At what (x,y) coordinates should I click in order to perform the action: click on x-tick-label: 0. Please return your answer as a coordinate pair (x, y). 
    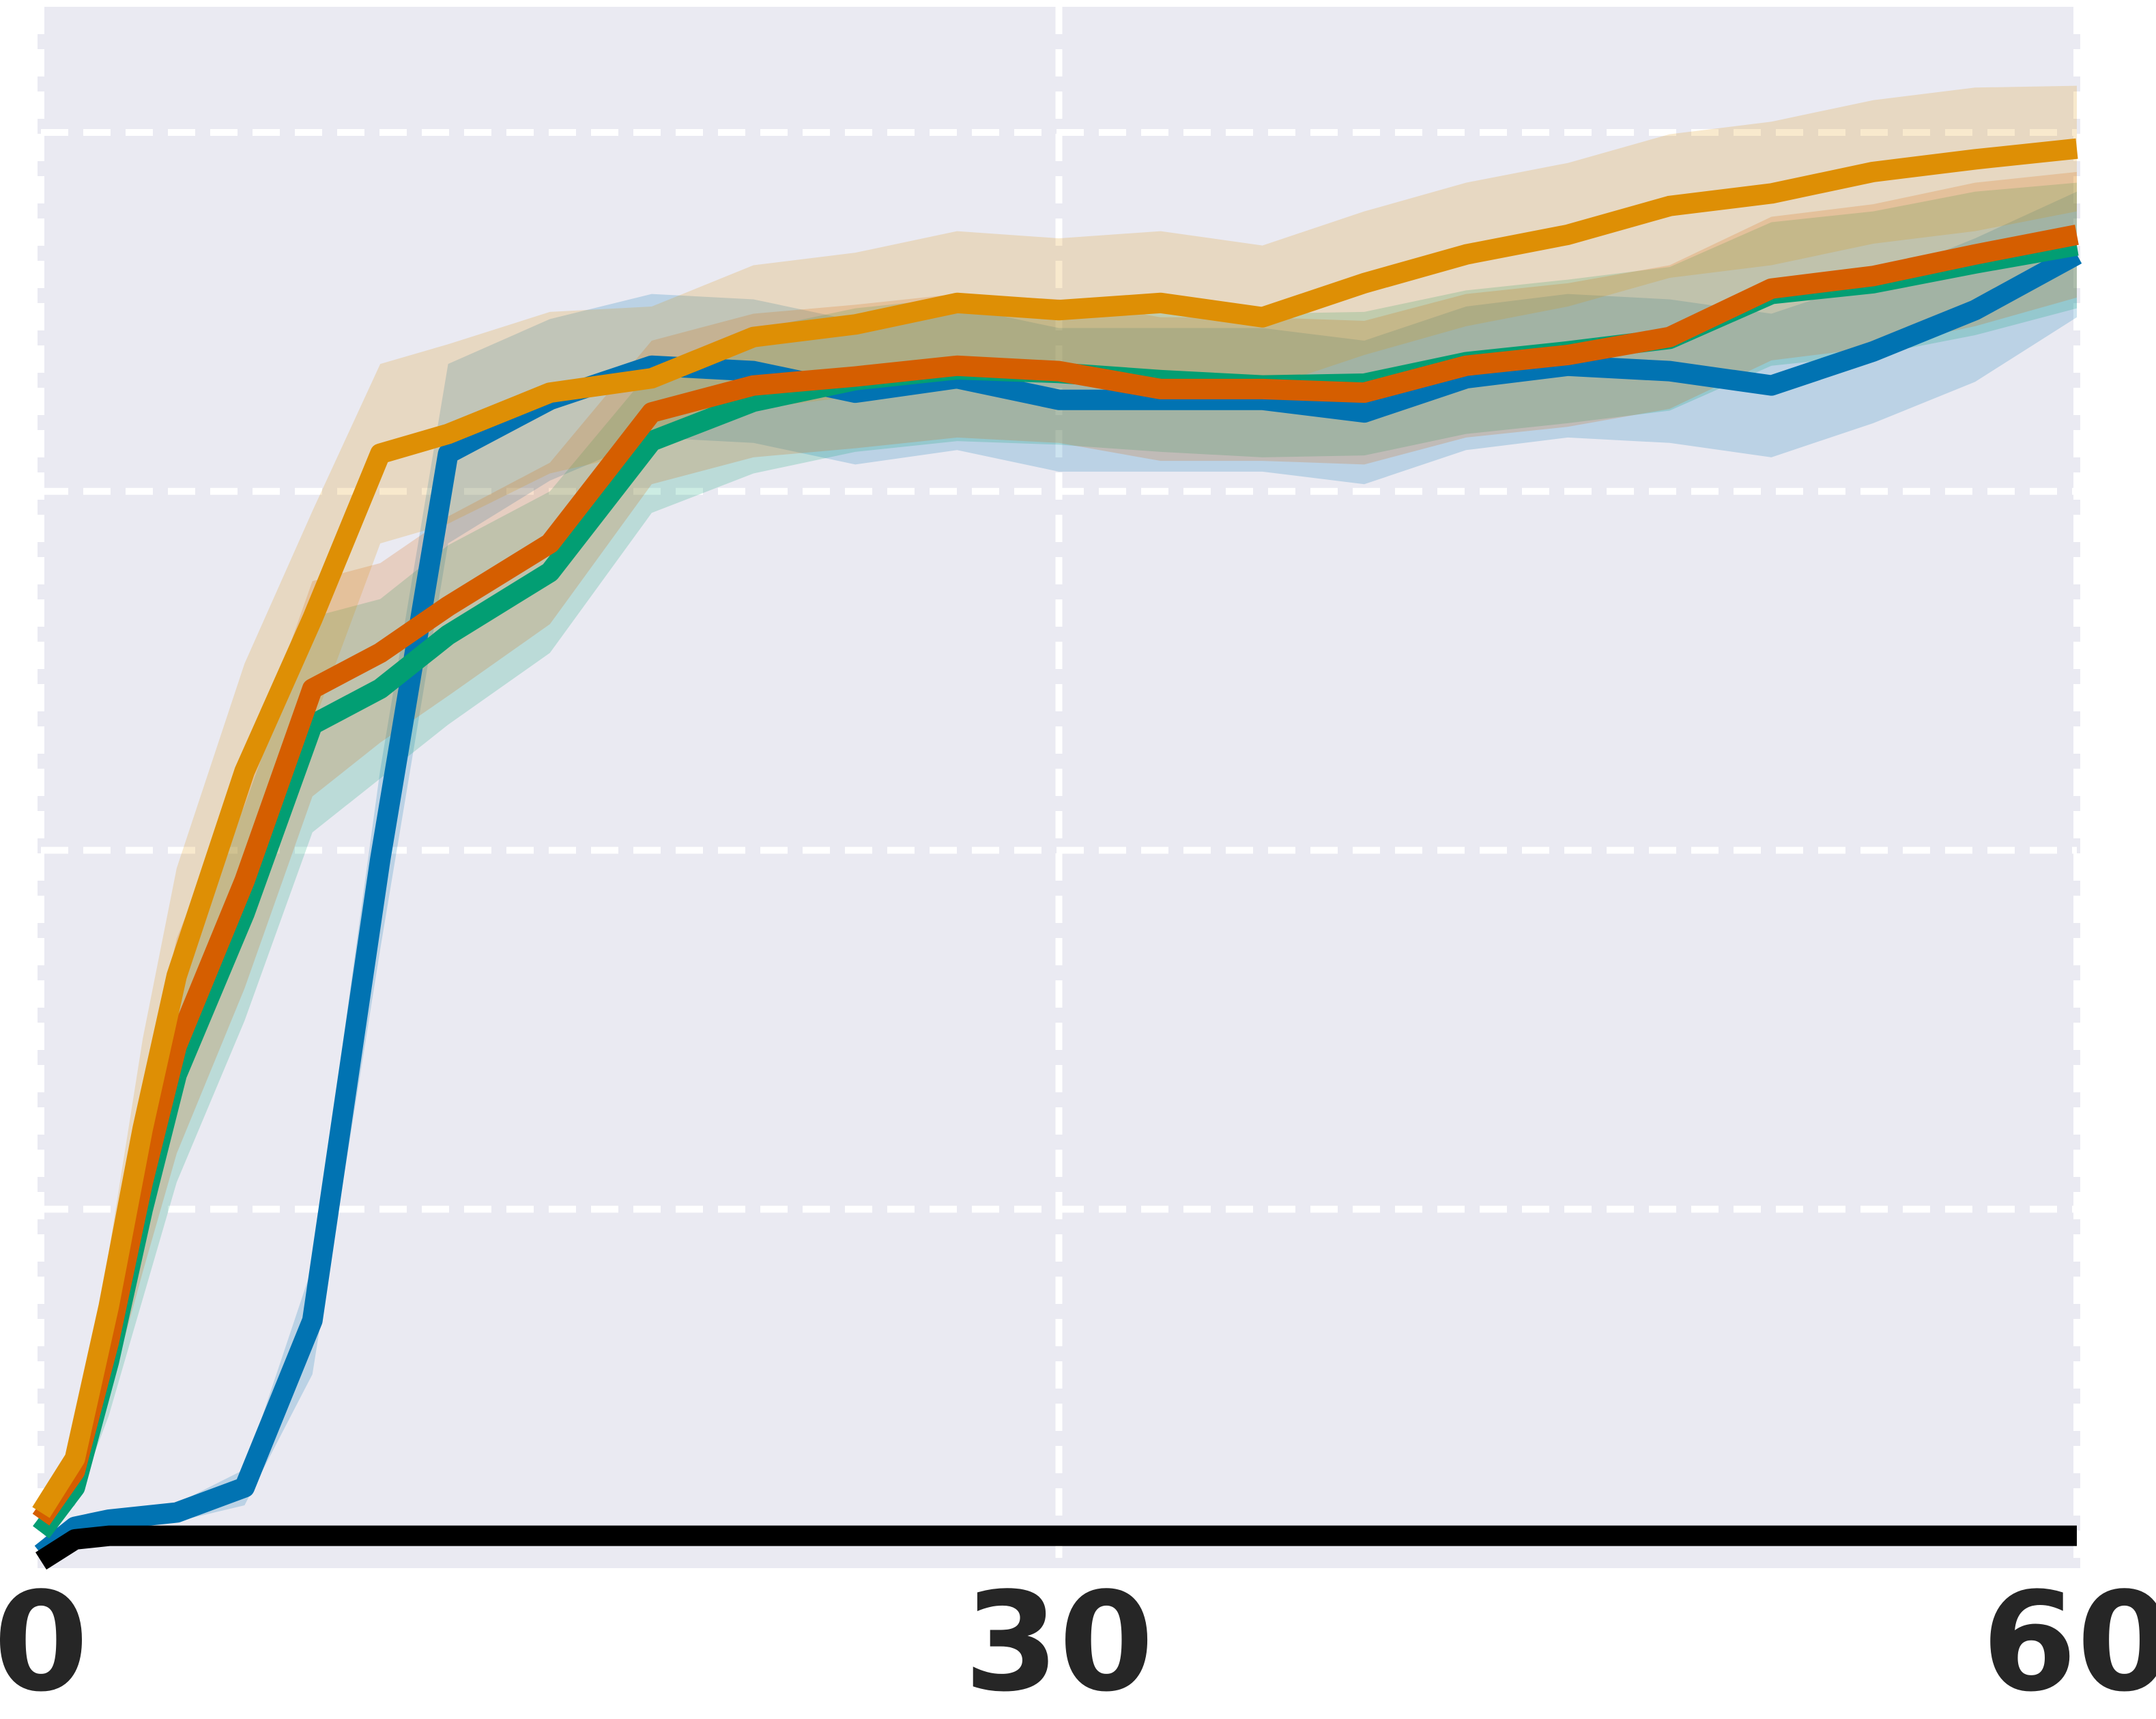
    Looking at the image, I should click on (44, 1641).